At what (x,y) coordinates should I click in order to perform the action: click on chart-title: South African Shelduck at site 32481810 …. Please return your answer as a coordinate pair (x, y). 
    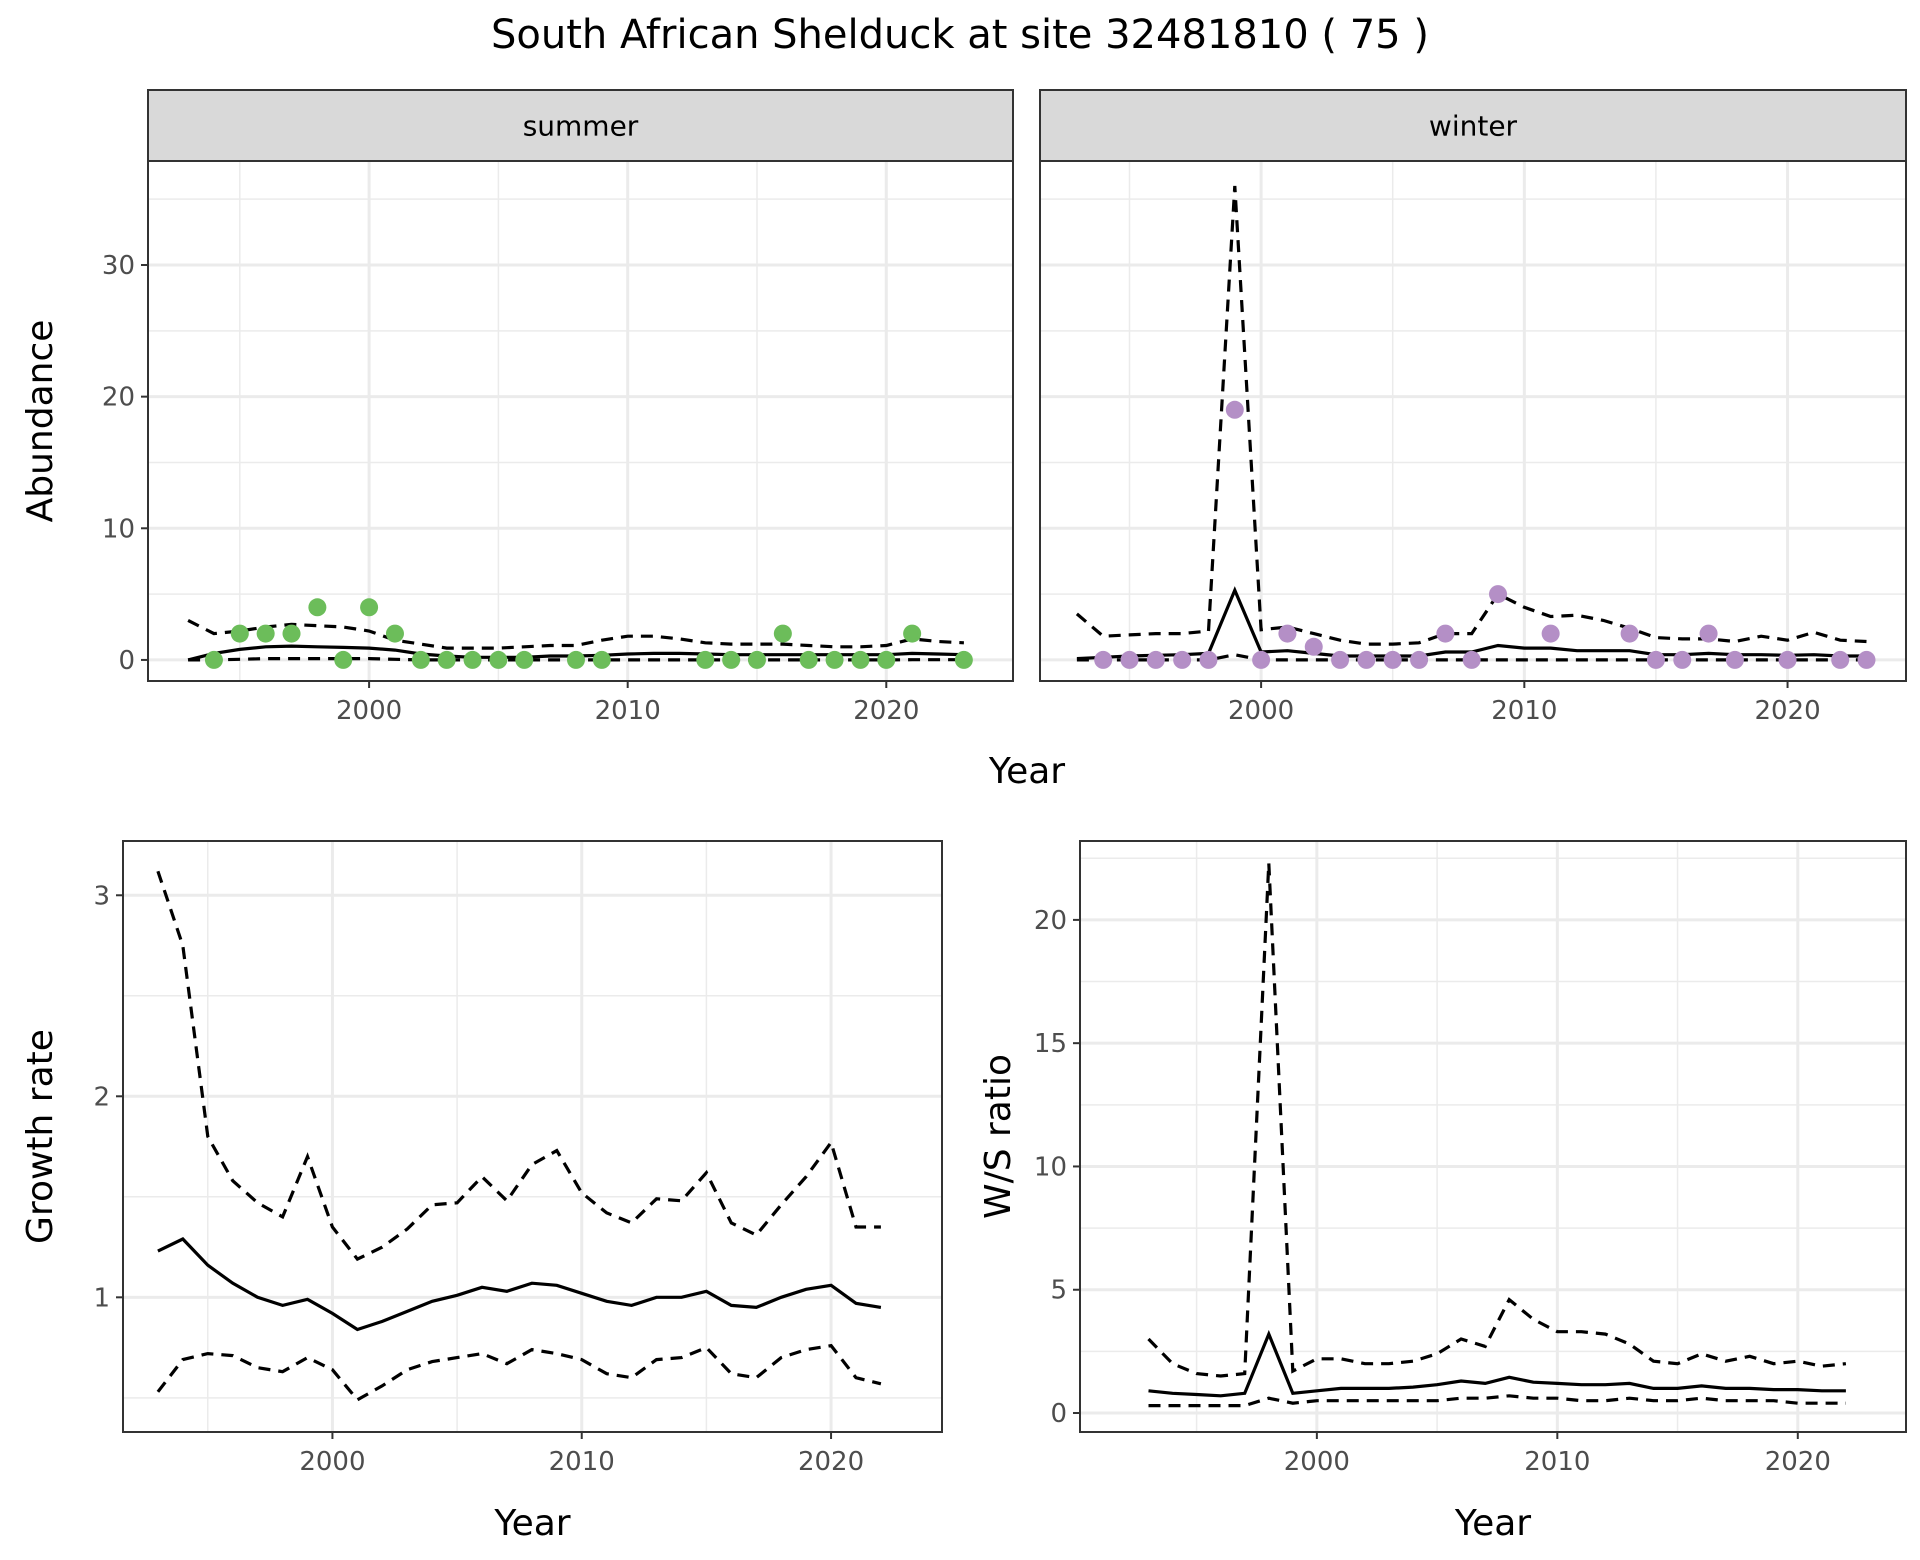
    Looking at the image, I should click on (960, 35).